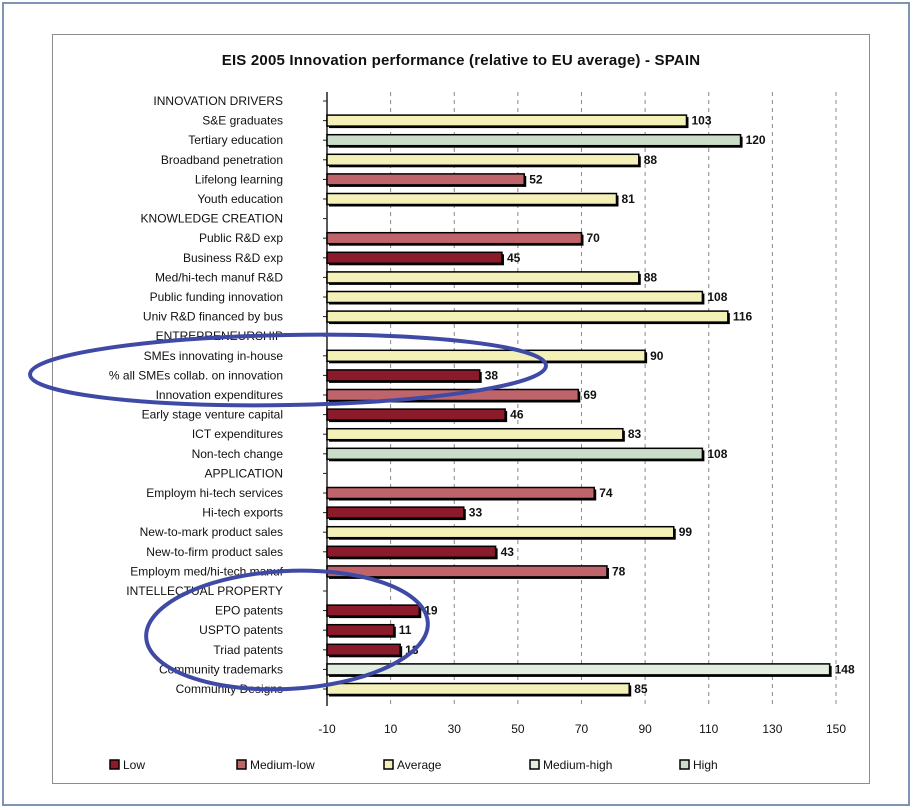 The width and height of the screenshot is (914, 810). Describe the element at coordinates (476, 513) in the screenshot. I see `value-label: 33` at that location.